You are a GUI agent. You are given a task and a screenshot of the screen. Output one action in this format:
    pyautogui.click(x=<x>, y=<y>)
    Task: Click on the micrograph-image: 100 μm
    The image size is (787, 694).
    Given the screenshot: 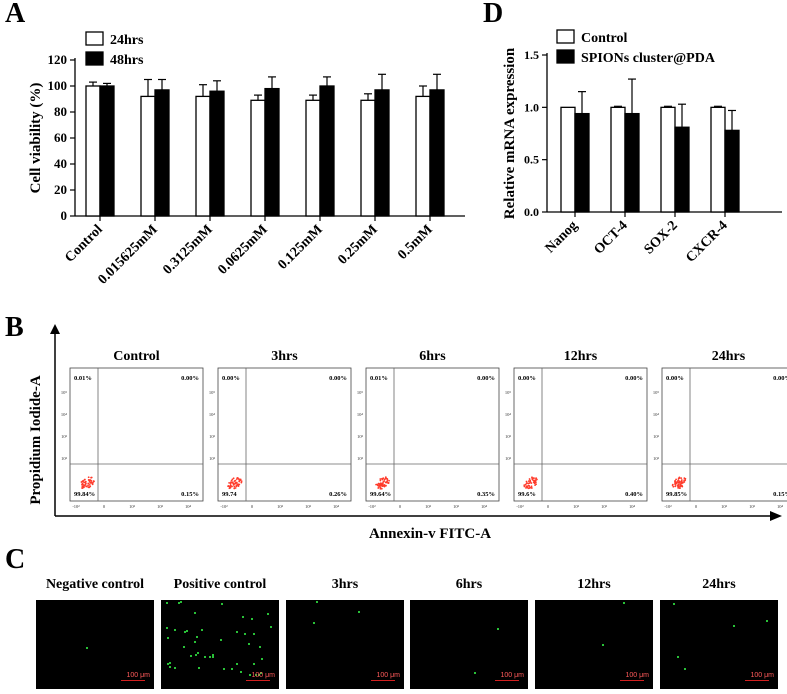 What is the action you would take?
    pyautogui.click(x=95, y=644)
    